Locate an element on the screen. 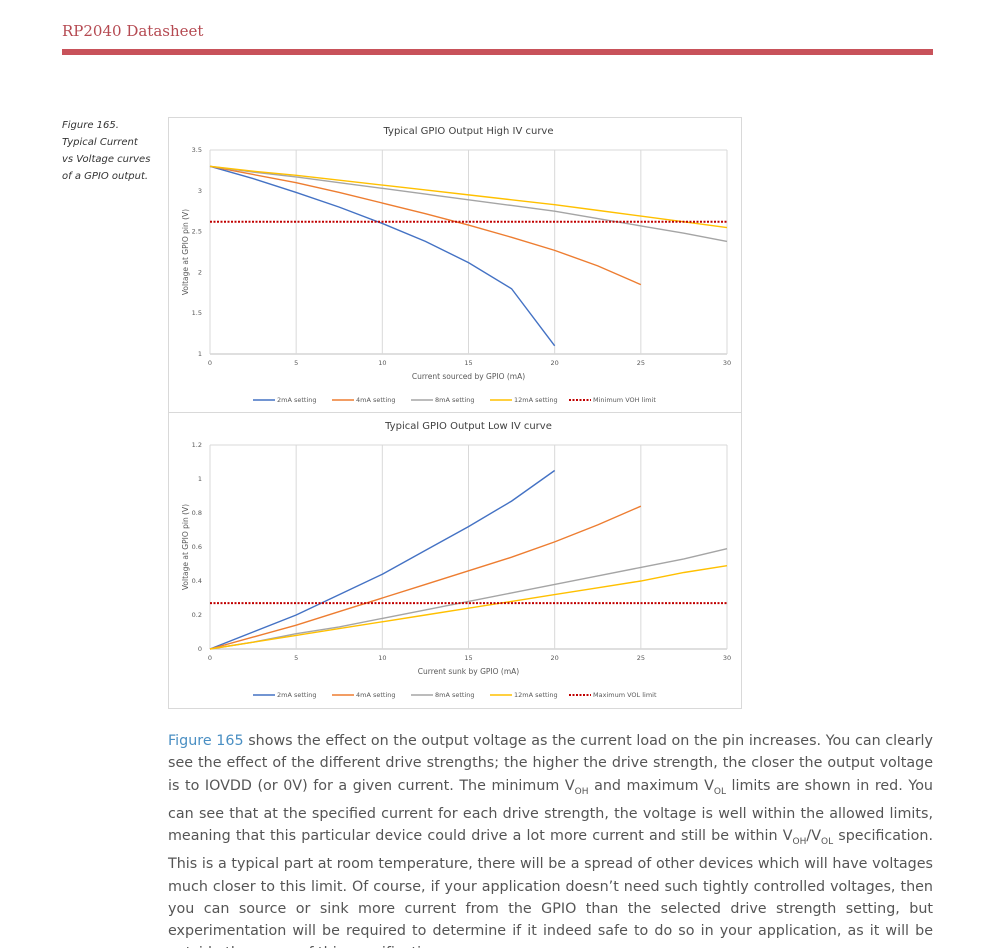  y-tick-label: 0.6 is located at coordinates (197, 547).